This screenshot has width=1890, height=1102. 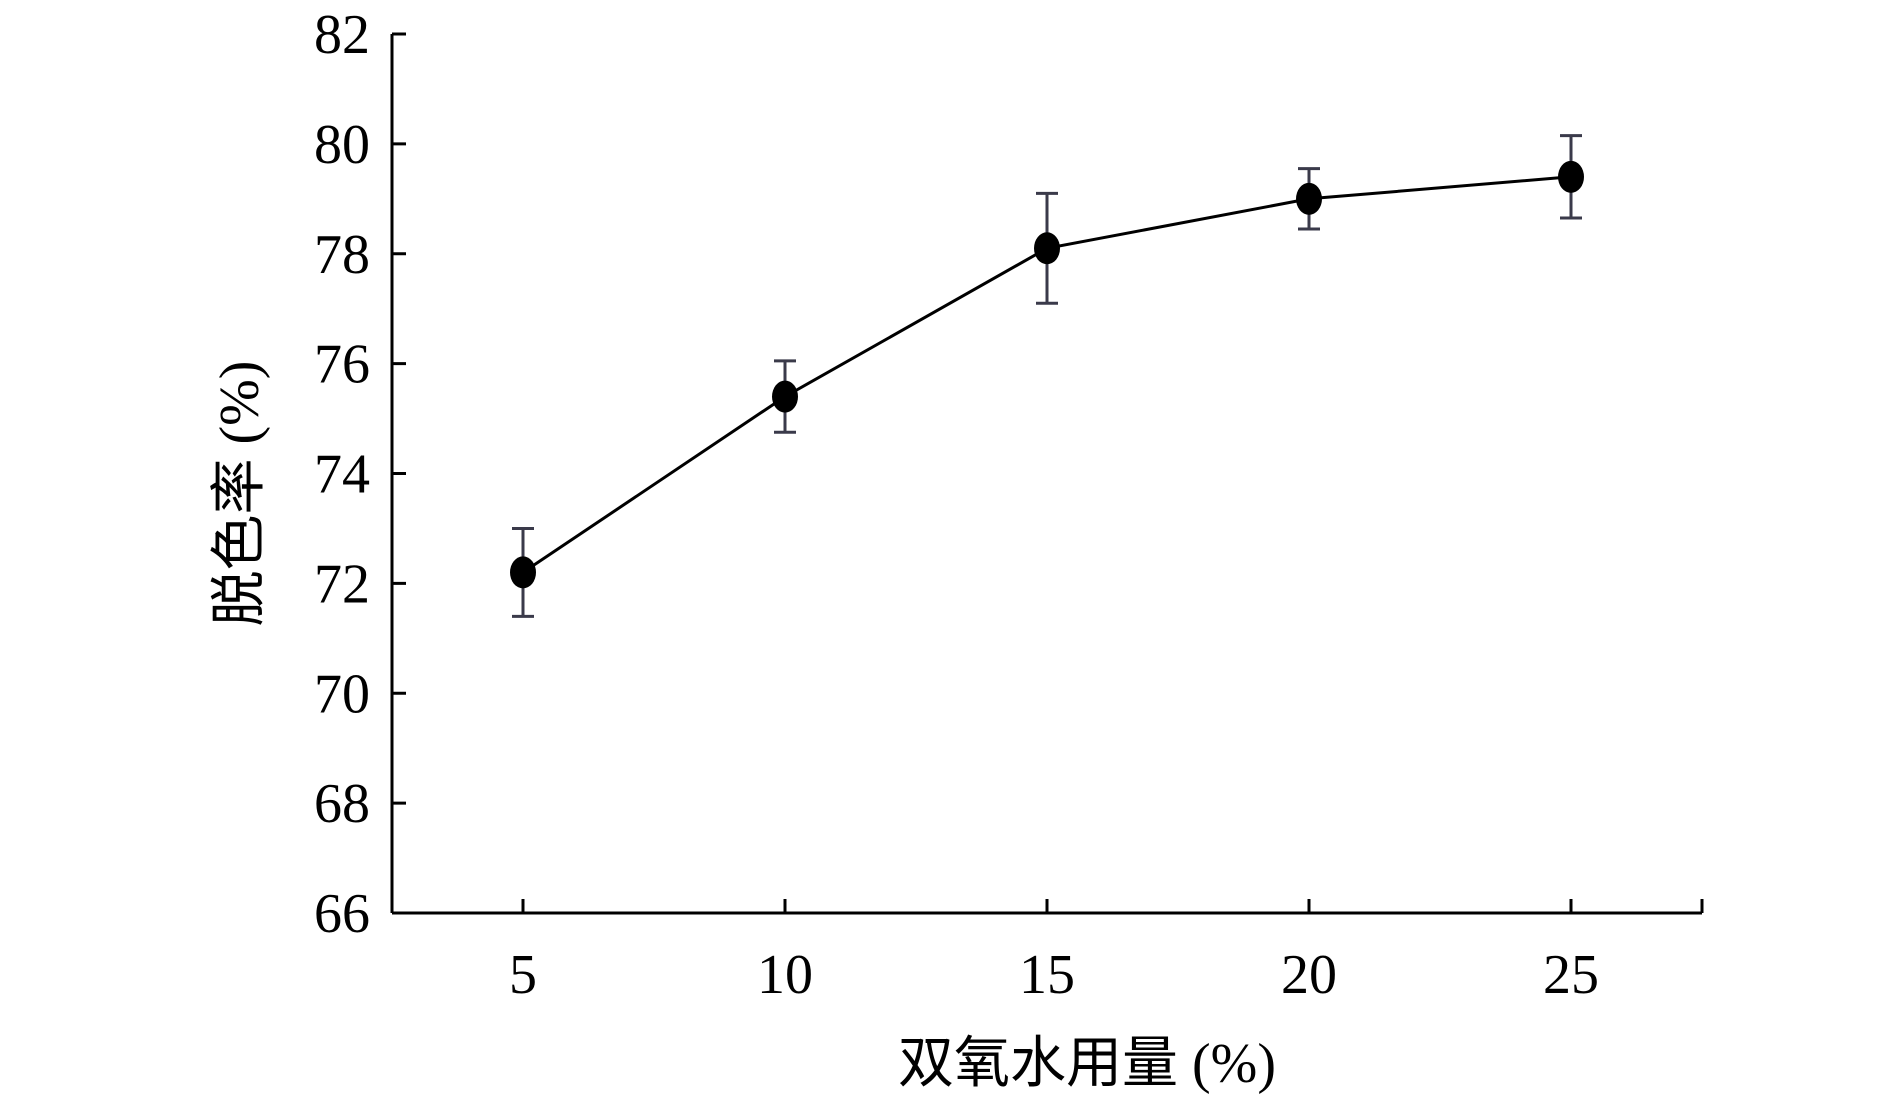 What do you see at coordinates (1047, 975) in the screenshot?
I see `x-tick-label-15: 15` at bounding box center [1047, 975].